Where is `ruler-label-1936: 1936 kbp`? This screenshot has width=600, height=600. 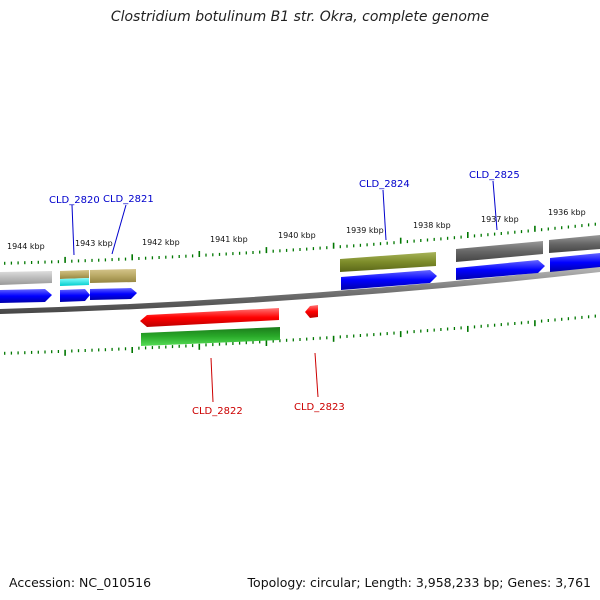 ruler-label-1936: 1936 kbp is located at coordinates (567, 212).